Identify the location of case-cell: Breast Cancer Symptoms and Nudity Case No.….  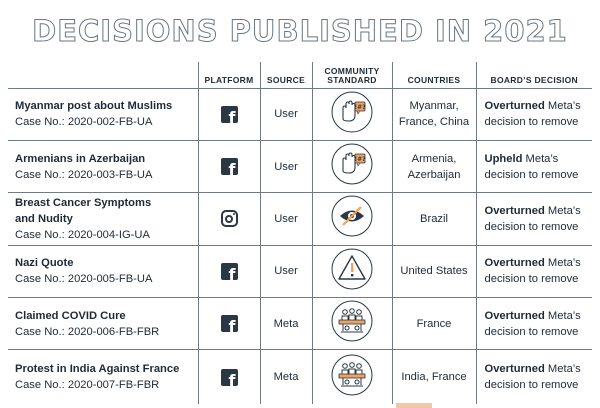
(103, 219).